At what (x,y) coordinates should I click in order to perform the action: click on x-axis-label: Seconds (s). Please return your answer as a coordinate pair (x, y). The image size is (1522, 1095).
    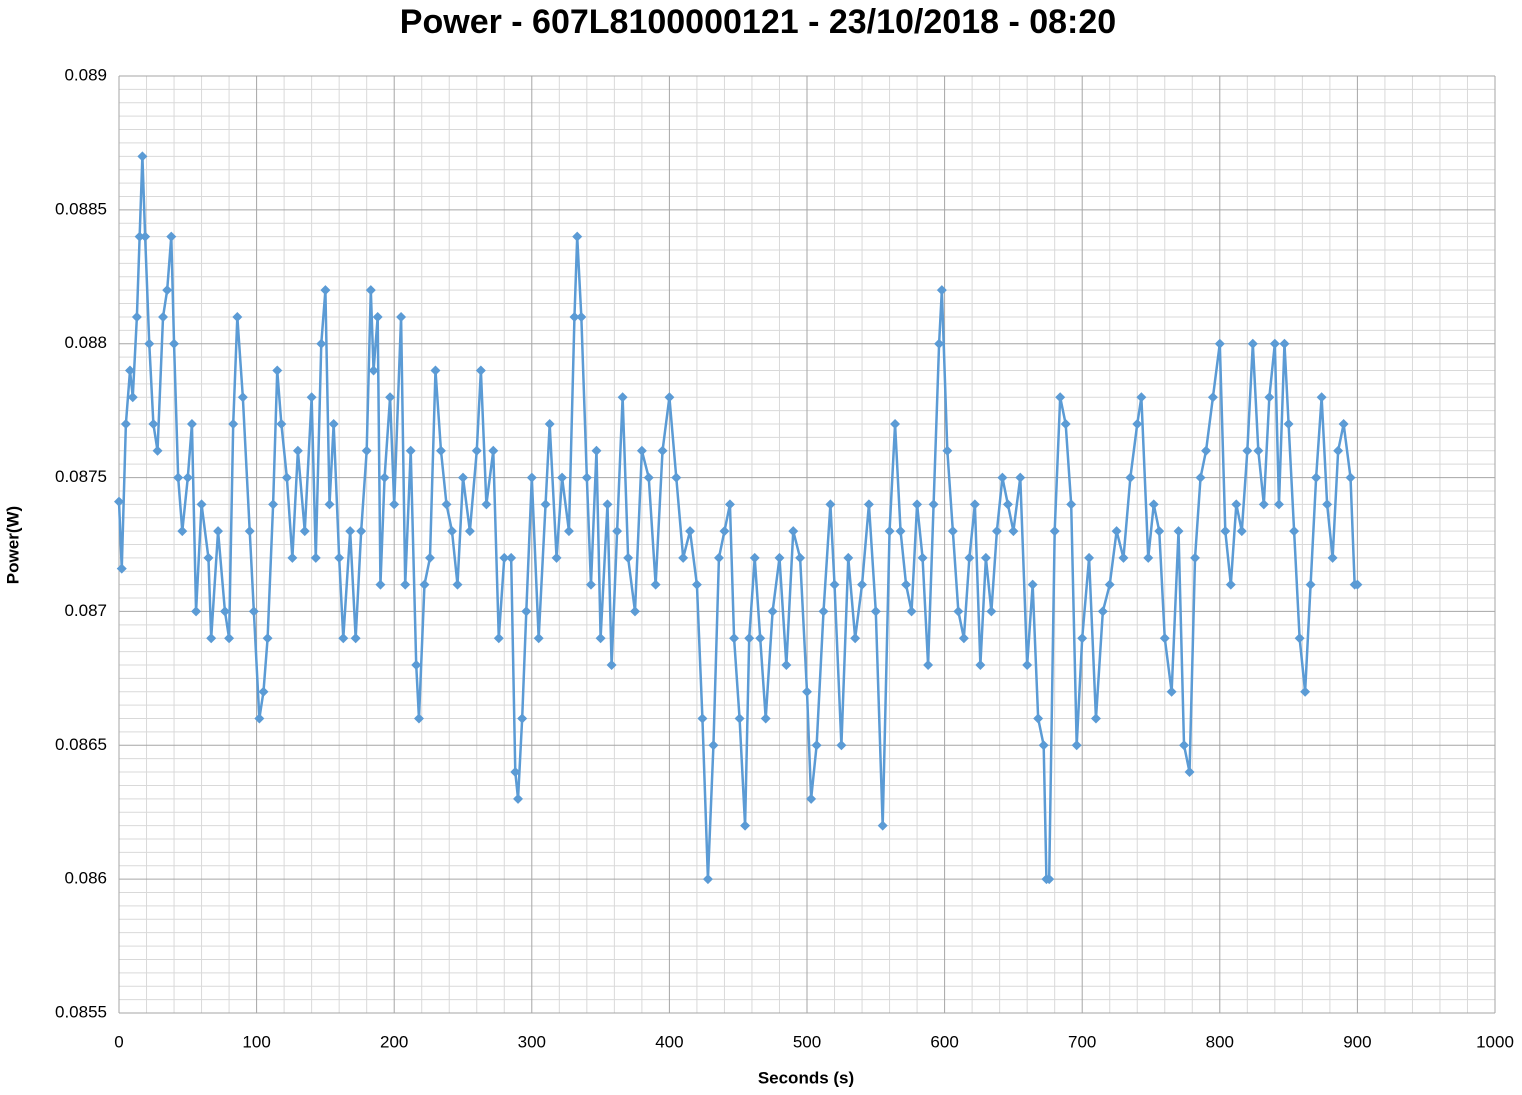
    Looking at the image, I should click on (806, 1077).